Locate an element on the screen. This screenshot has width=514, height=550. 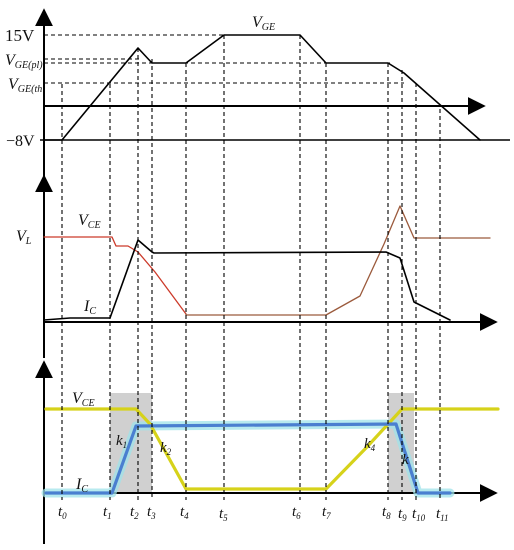
time-label-t11: t11 is located at coordinates (442, 514).